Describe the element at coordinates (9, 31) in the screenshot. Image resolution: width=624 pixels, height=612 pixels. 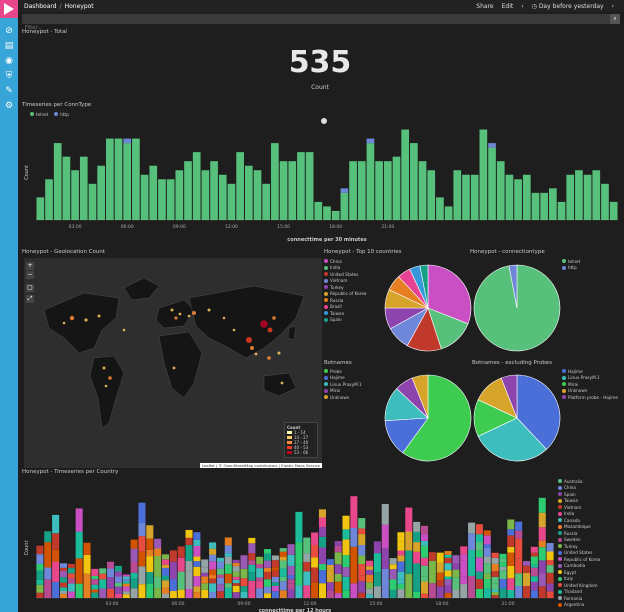
I see `discover-icon: ⊘` at that location.